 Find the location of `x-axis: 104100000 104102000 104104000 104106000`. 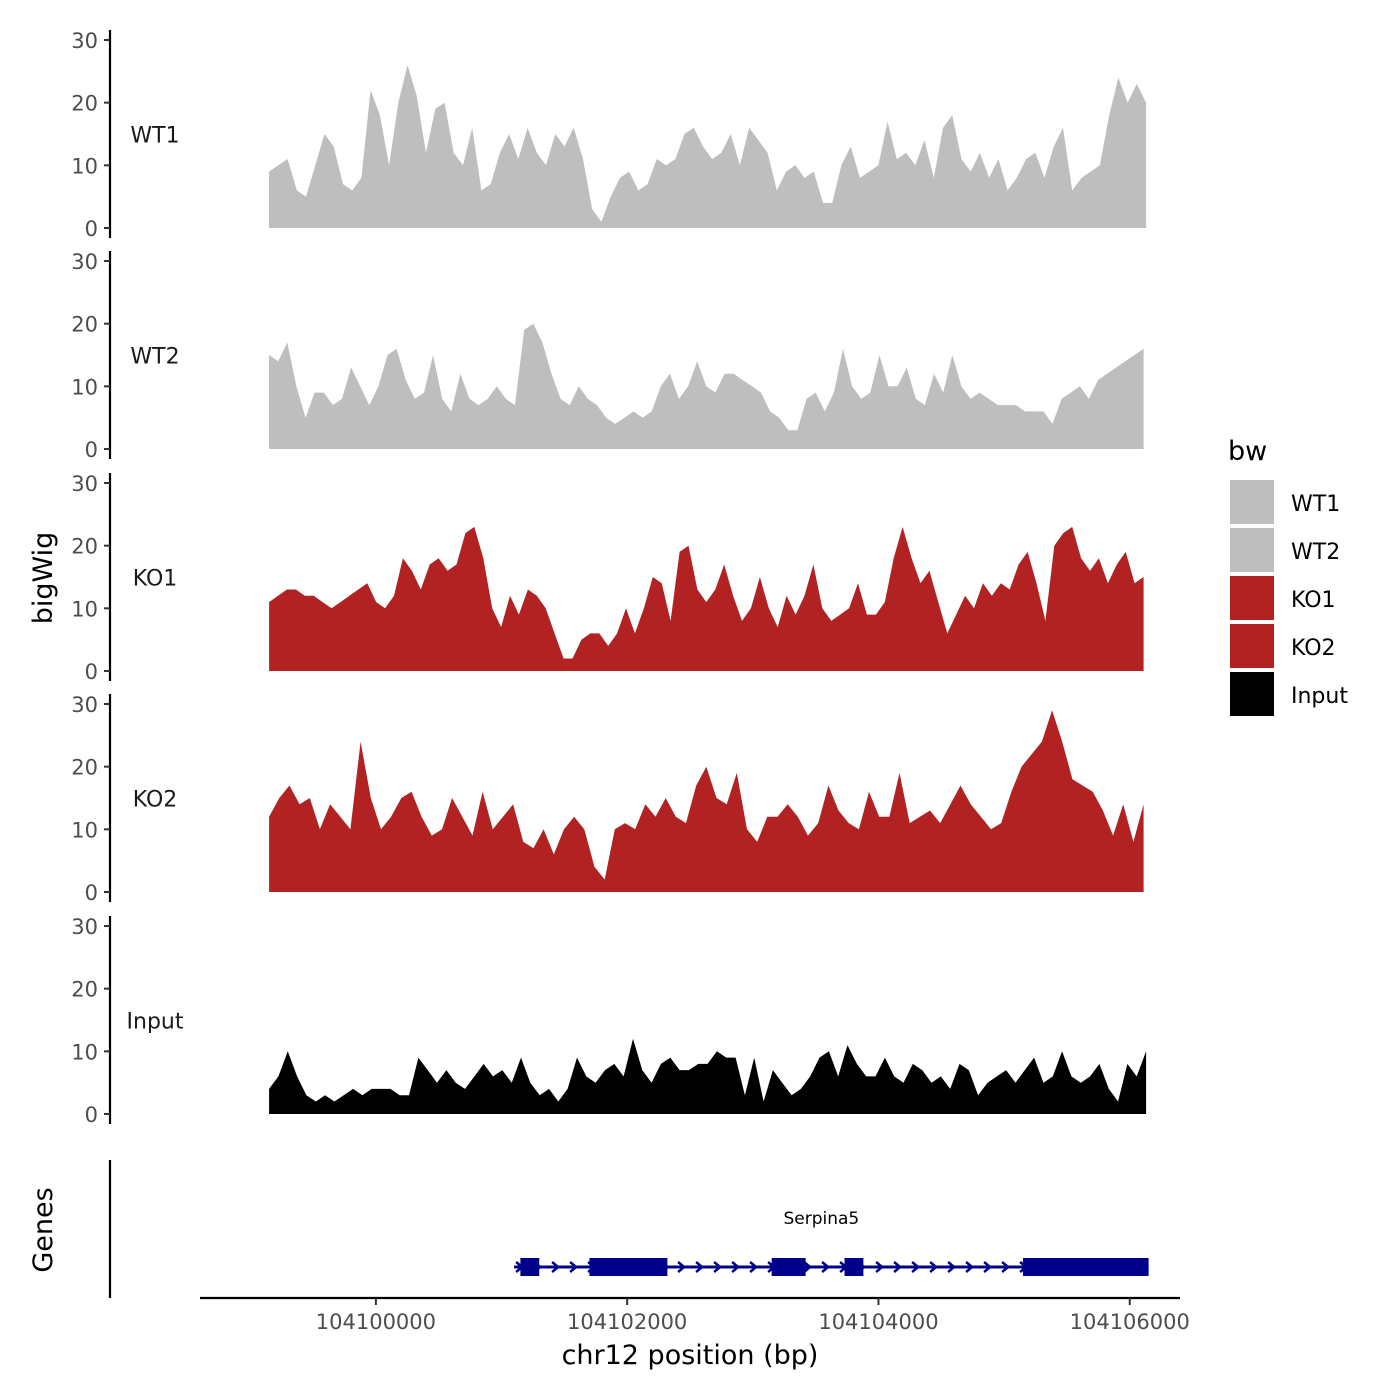

x-axis: 104100000 104102000 104104000 104106000 is located at coordinates (695, 1315).